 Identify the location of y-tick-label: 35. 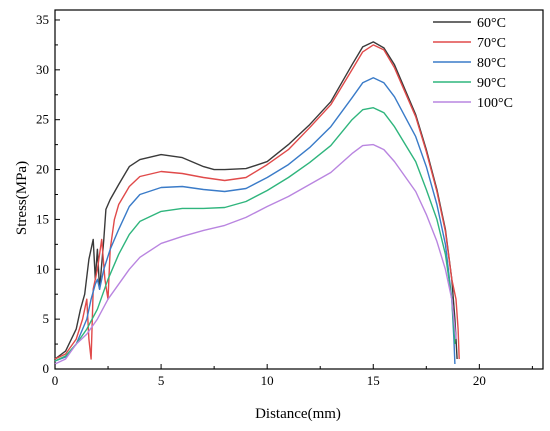
(42, 19).